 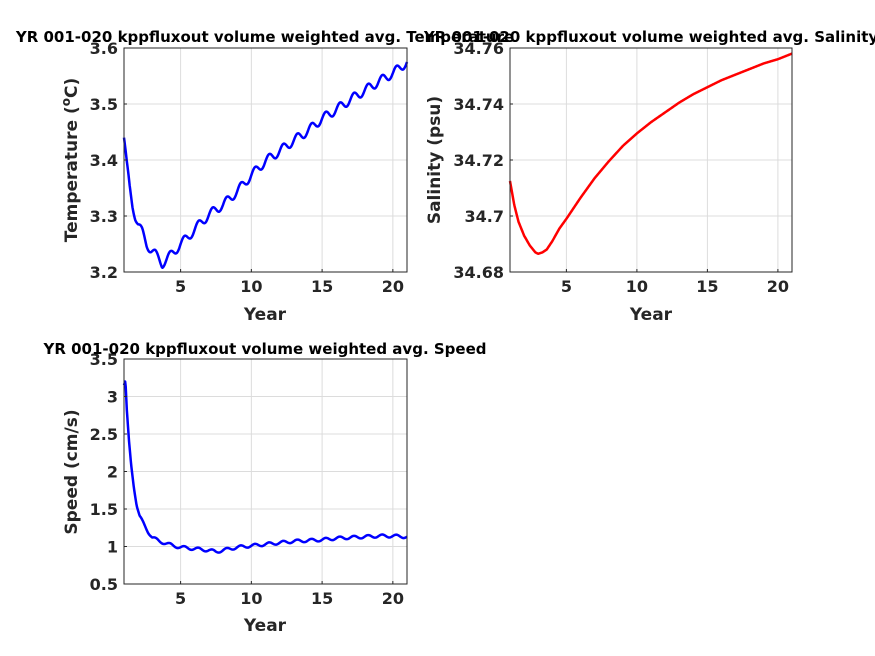 I want to click on temperature-line, so click(x=265, y=165).